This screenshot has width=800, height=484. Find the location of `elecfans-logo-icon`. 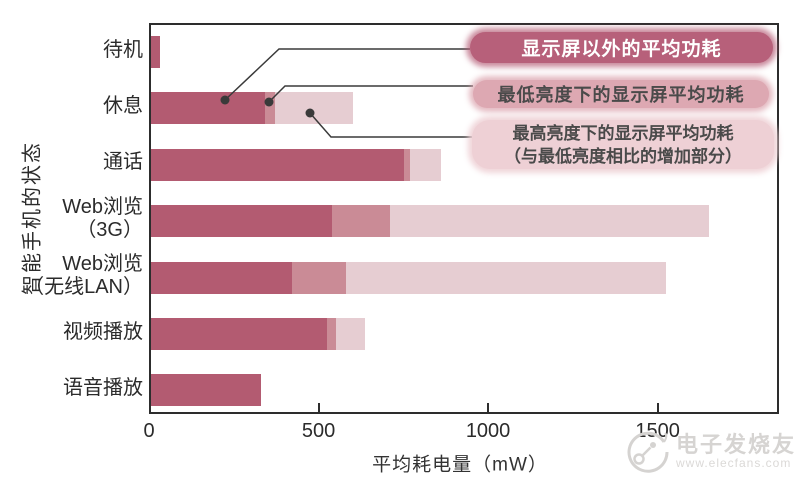

elecfans-logo-icon is located at coordinates (648, 452).